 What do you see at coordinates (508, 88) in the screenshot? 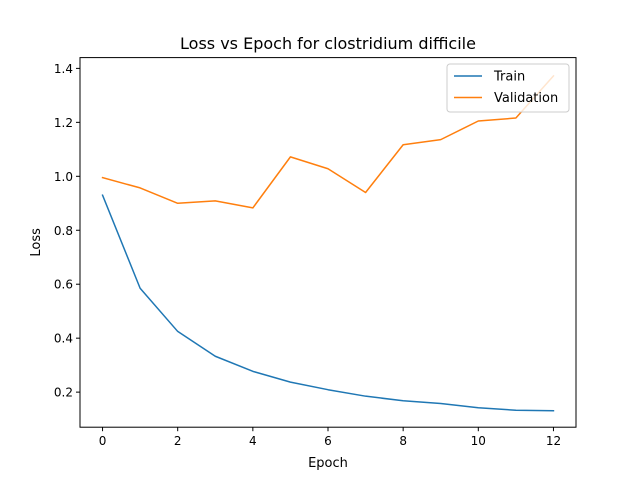
I see `legend: Train Validation` at bounding box center [508, 88].